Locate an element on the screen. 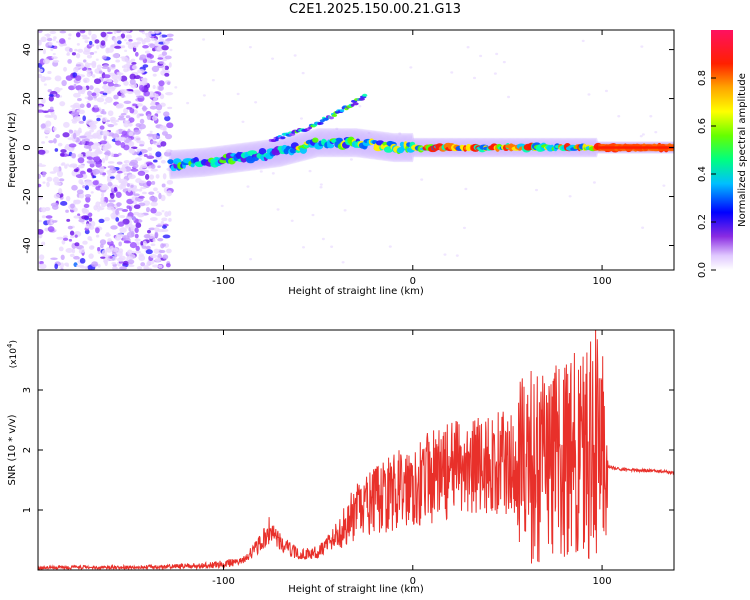  colorbar-label: Normalized spectral amplitude is located at coordinates (742, 150).